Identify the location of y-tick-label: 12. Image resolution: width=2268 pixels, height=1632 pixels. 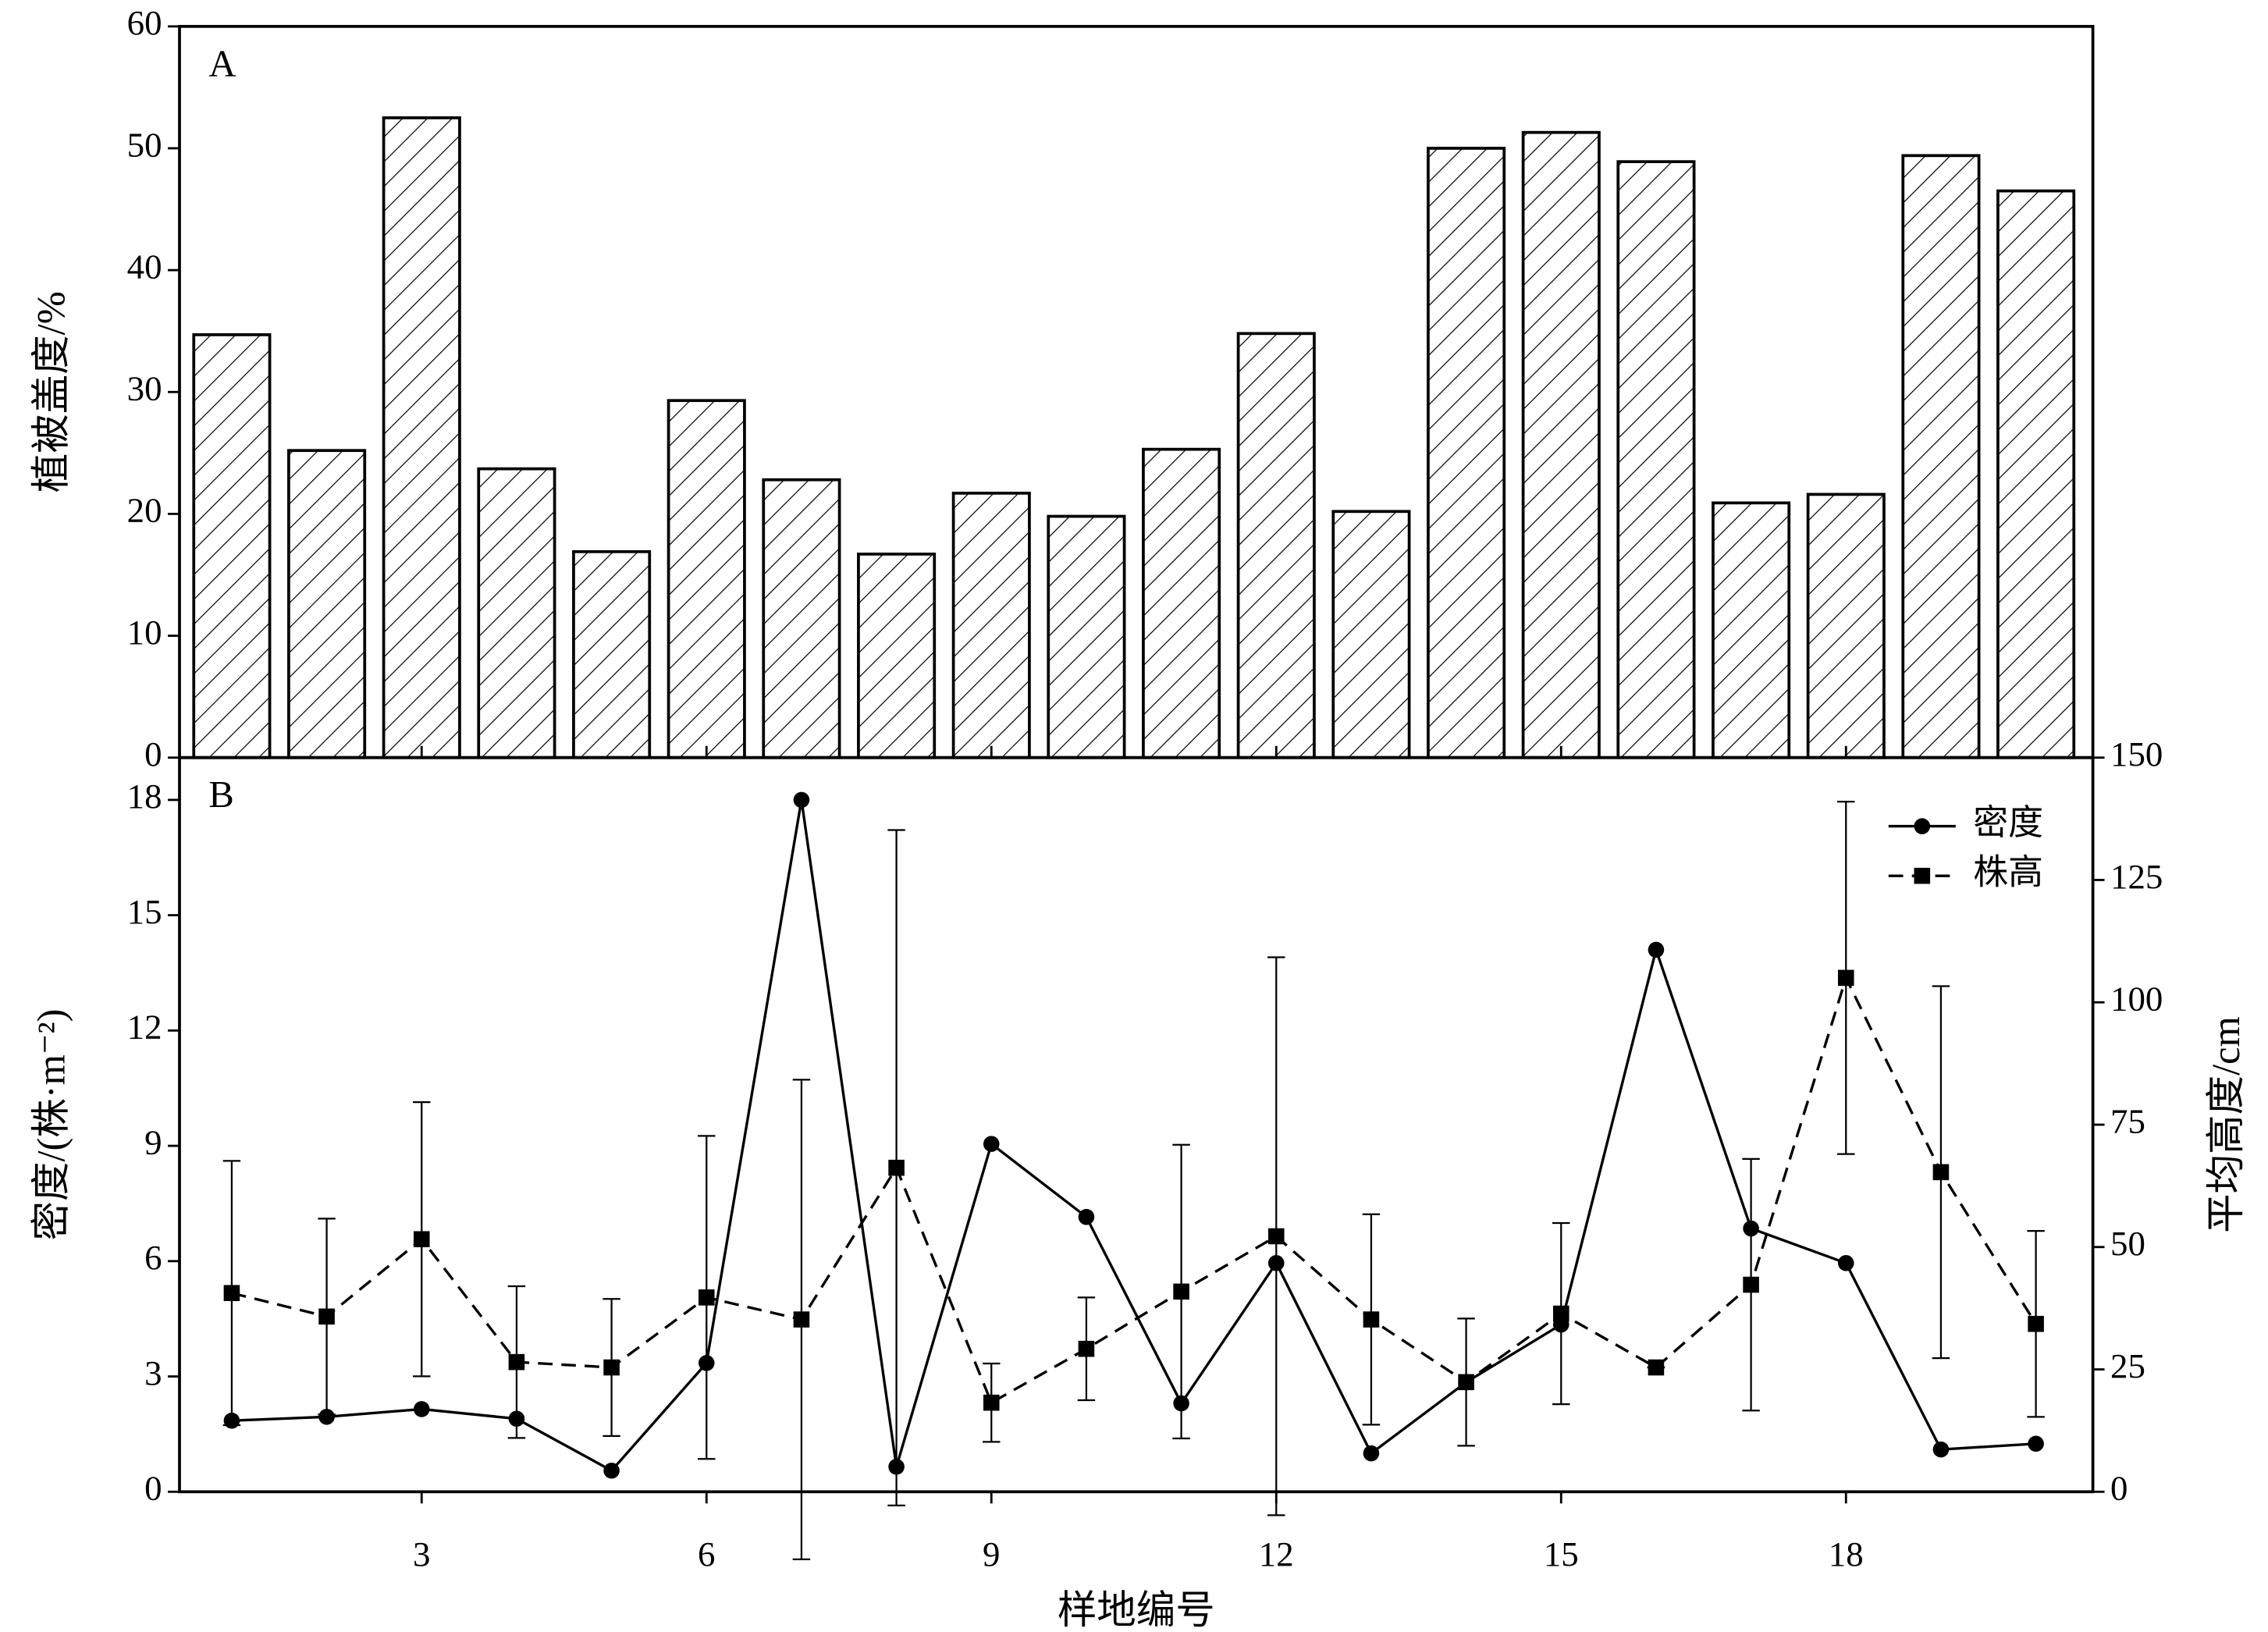
(144, 1027).